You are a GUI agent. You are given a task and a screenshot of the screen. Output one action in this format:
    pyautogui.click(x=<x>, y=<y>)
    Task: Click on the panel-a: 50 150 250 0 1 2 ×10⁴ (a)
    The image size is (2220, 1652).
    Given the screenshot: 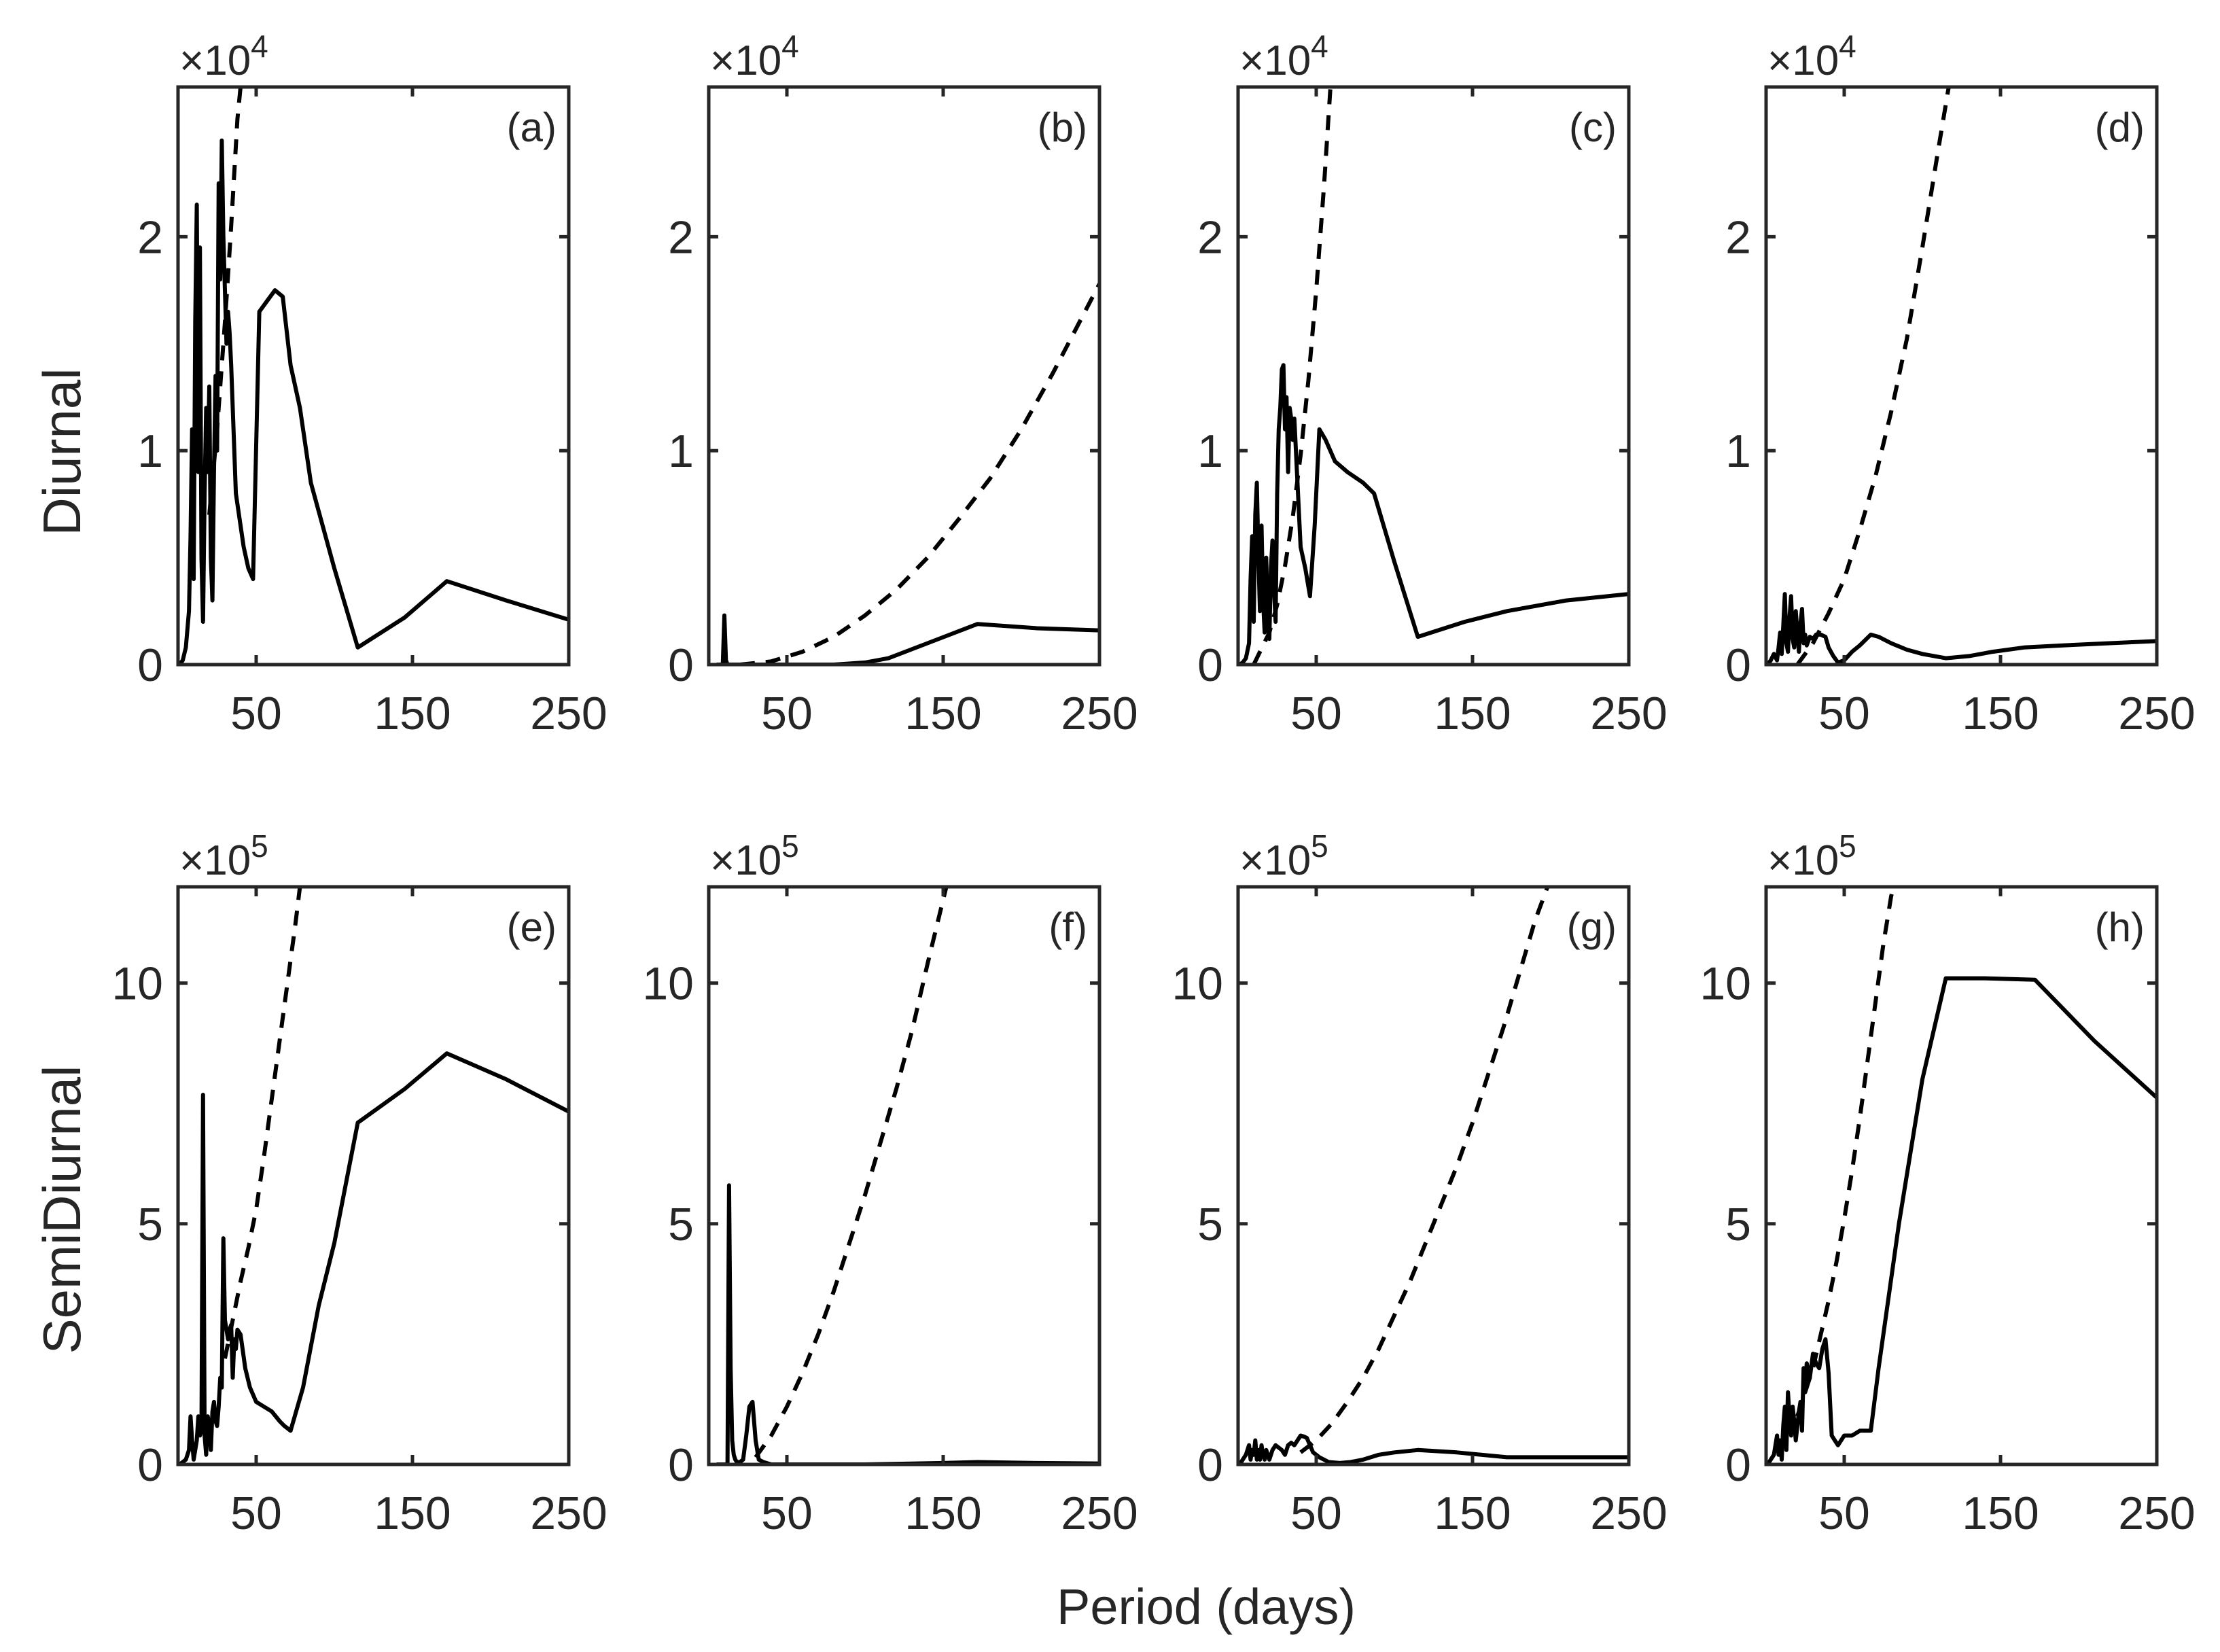 What is the action you would take?
    pyautogui.click(x=372, y=384)
    